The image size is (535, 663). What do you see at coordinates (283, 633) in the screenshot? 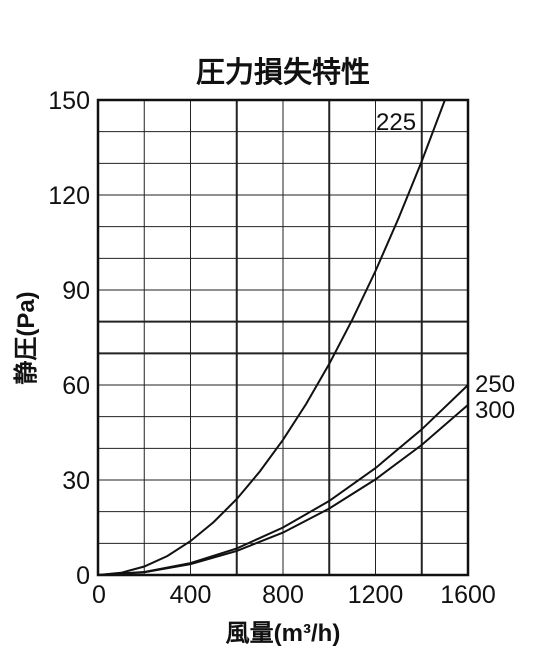
I see `x-axis-label: 風量(m³/h)` at bounding box center [283, 633].